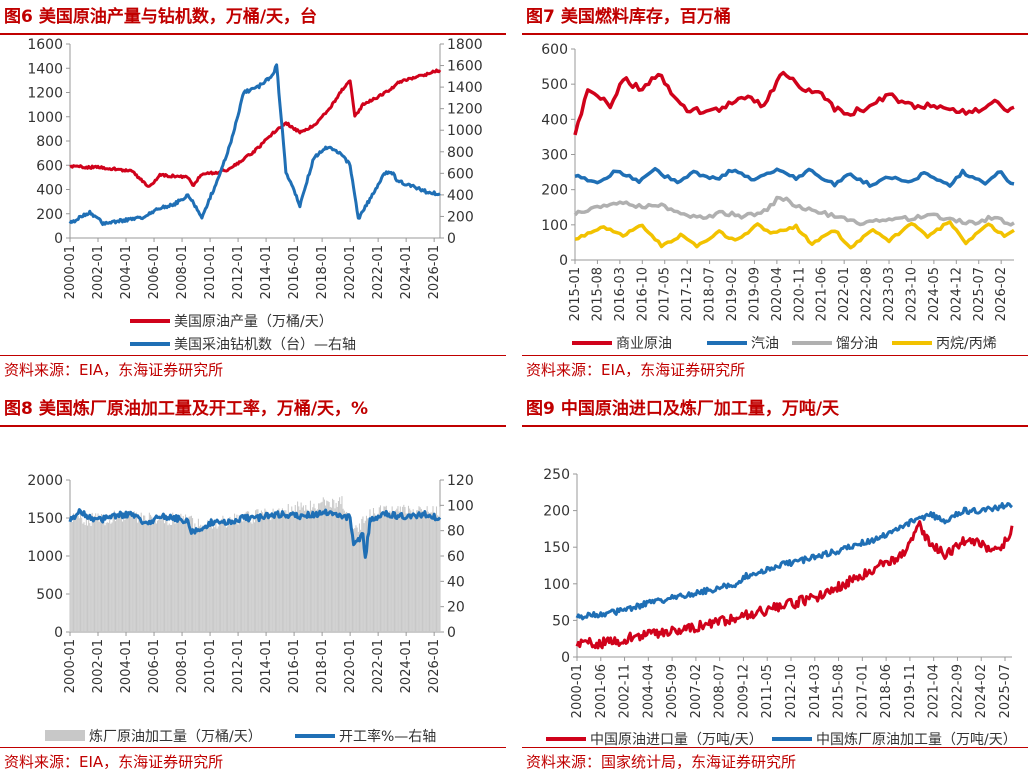 The width and height of the screenshot is (1032, 784). What do you see at coordinates (654, 739) in the screenshot?
I see `legend-item: 中国原油进口量（万吨/天）` at bounding box center [654, 739].